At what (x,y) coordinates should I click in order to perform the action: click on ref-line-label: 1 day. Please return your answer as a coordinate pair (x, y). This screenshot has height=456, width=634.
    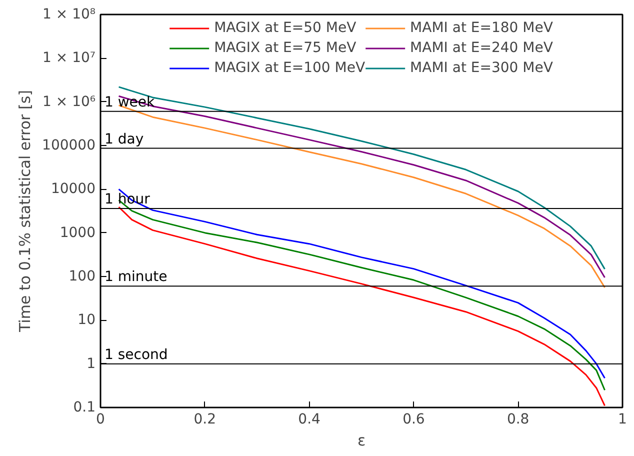
    Looking at the image, I should click on (124, 139).